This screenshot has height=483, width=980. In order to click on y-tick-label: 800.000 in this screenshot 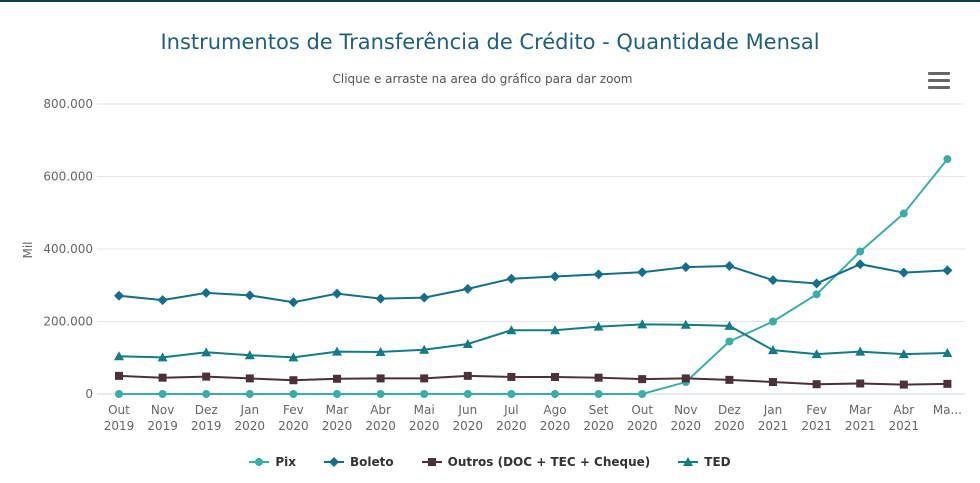, I will do `click(68, 104)`.